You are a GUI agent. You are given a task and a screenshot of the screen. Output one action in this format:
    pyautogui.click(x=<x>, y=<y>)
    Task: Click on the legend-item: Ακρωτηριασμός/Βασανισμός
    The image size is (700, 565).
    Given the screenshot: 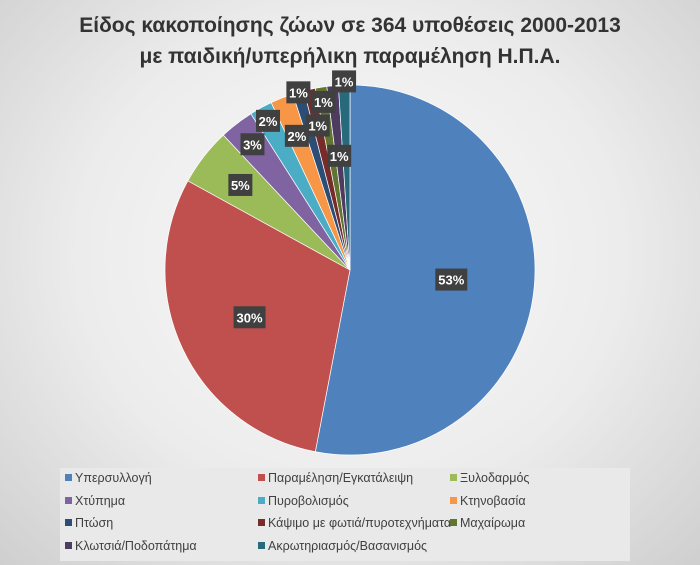 What is the action you would take?
    pyautogui.click(x=342, y=546)
    